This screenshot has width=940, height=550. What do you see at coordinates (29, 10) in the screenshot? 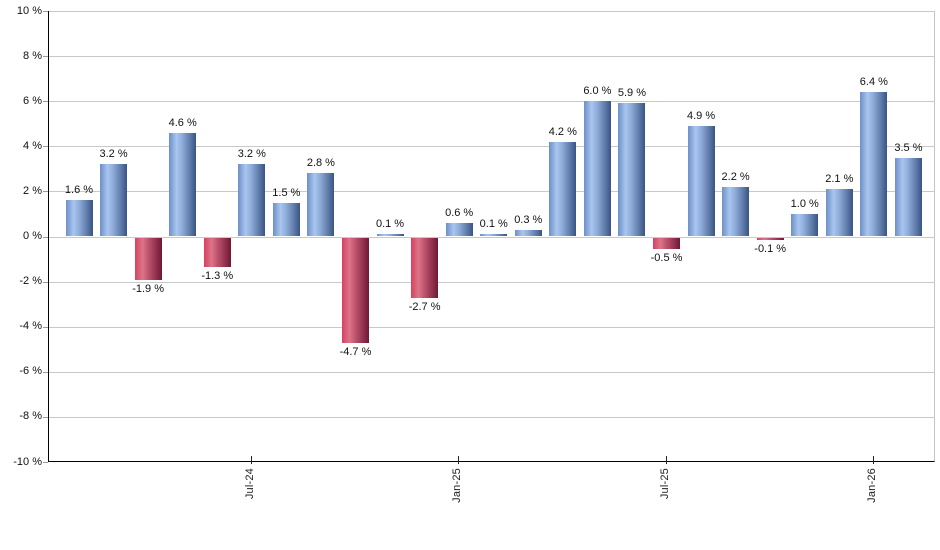
I see `y-axis-label: 10 %` at bounding box center [29, 10].